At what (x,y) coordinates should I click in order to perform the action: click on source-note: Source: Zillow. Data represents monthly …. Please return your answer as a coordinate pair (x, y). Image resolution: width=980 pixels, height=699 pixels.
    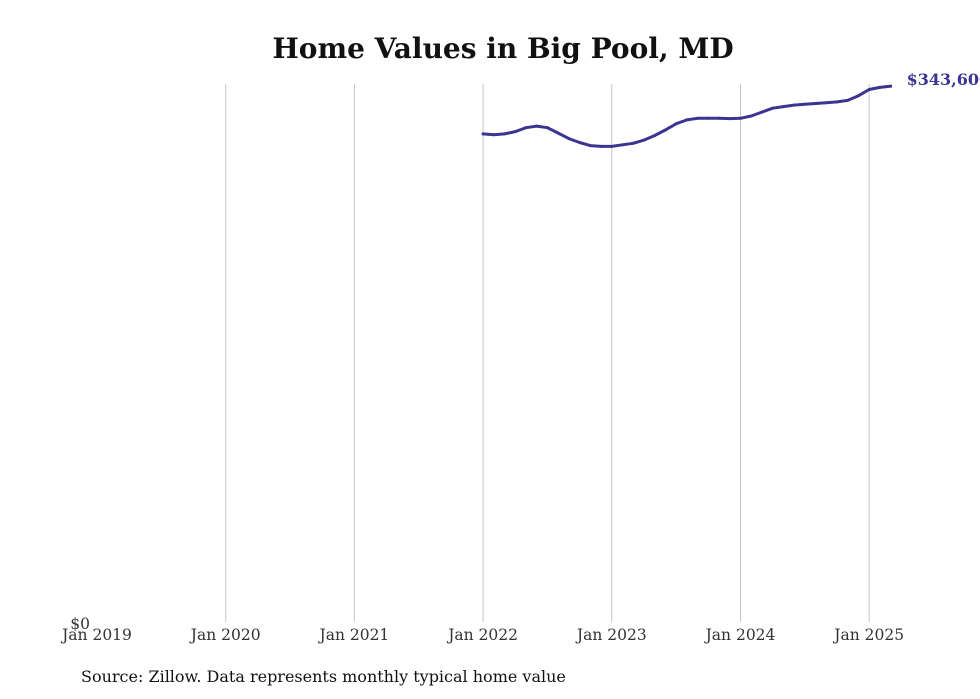
    Looking at the image, I should click on (323, 676).